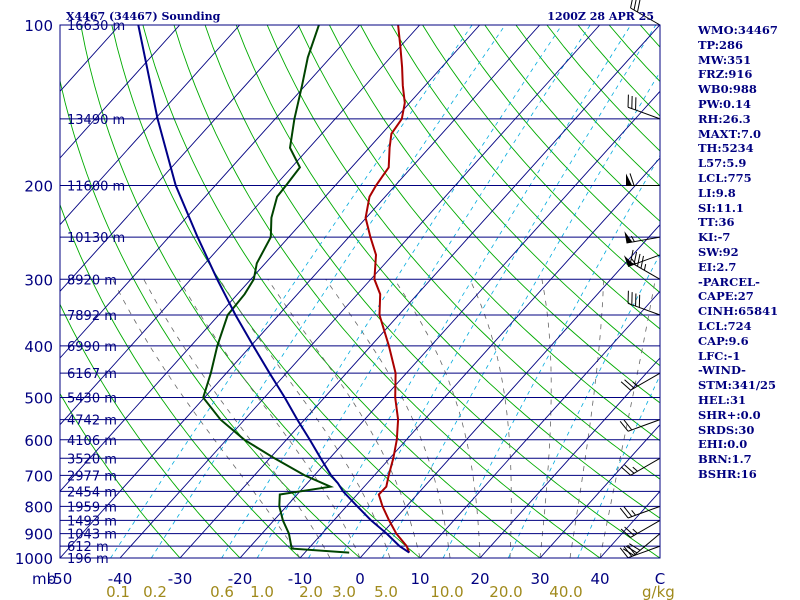 The image size is (800, 600). I want to click on stability-index: PW:0.14, so click(725, 103).